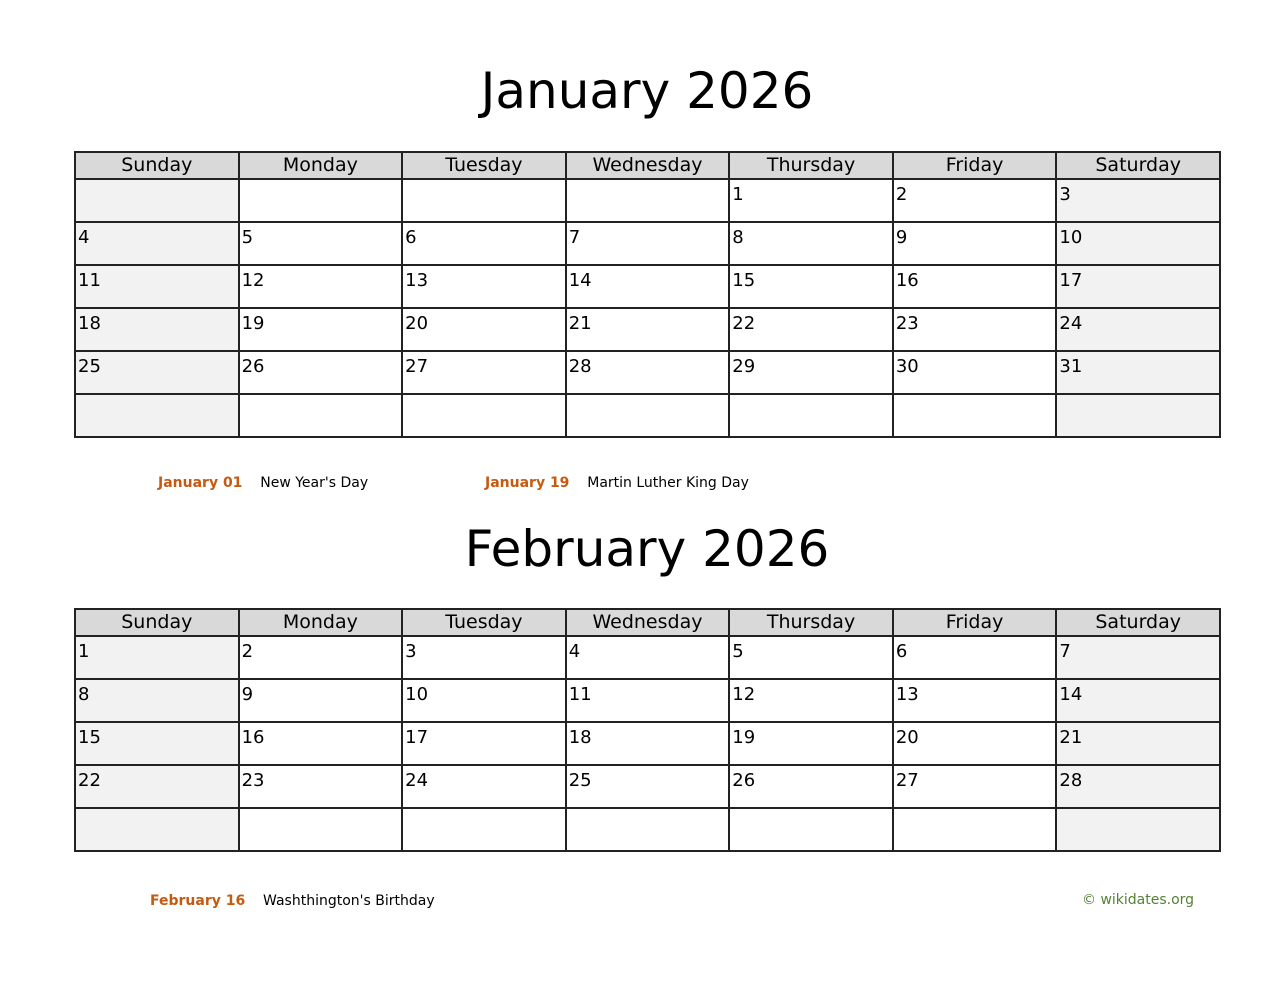 Image resolution: width=1280 pixels, height=989 pixels. I want to click on holiday-entry: January 01 New Year's Day, so click(263, 483).